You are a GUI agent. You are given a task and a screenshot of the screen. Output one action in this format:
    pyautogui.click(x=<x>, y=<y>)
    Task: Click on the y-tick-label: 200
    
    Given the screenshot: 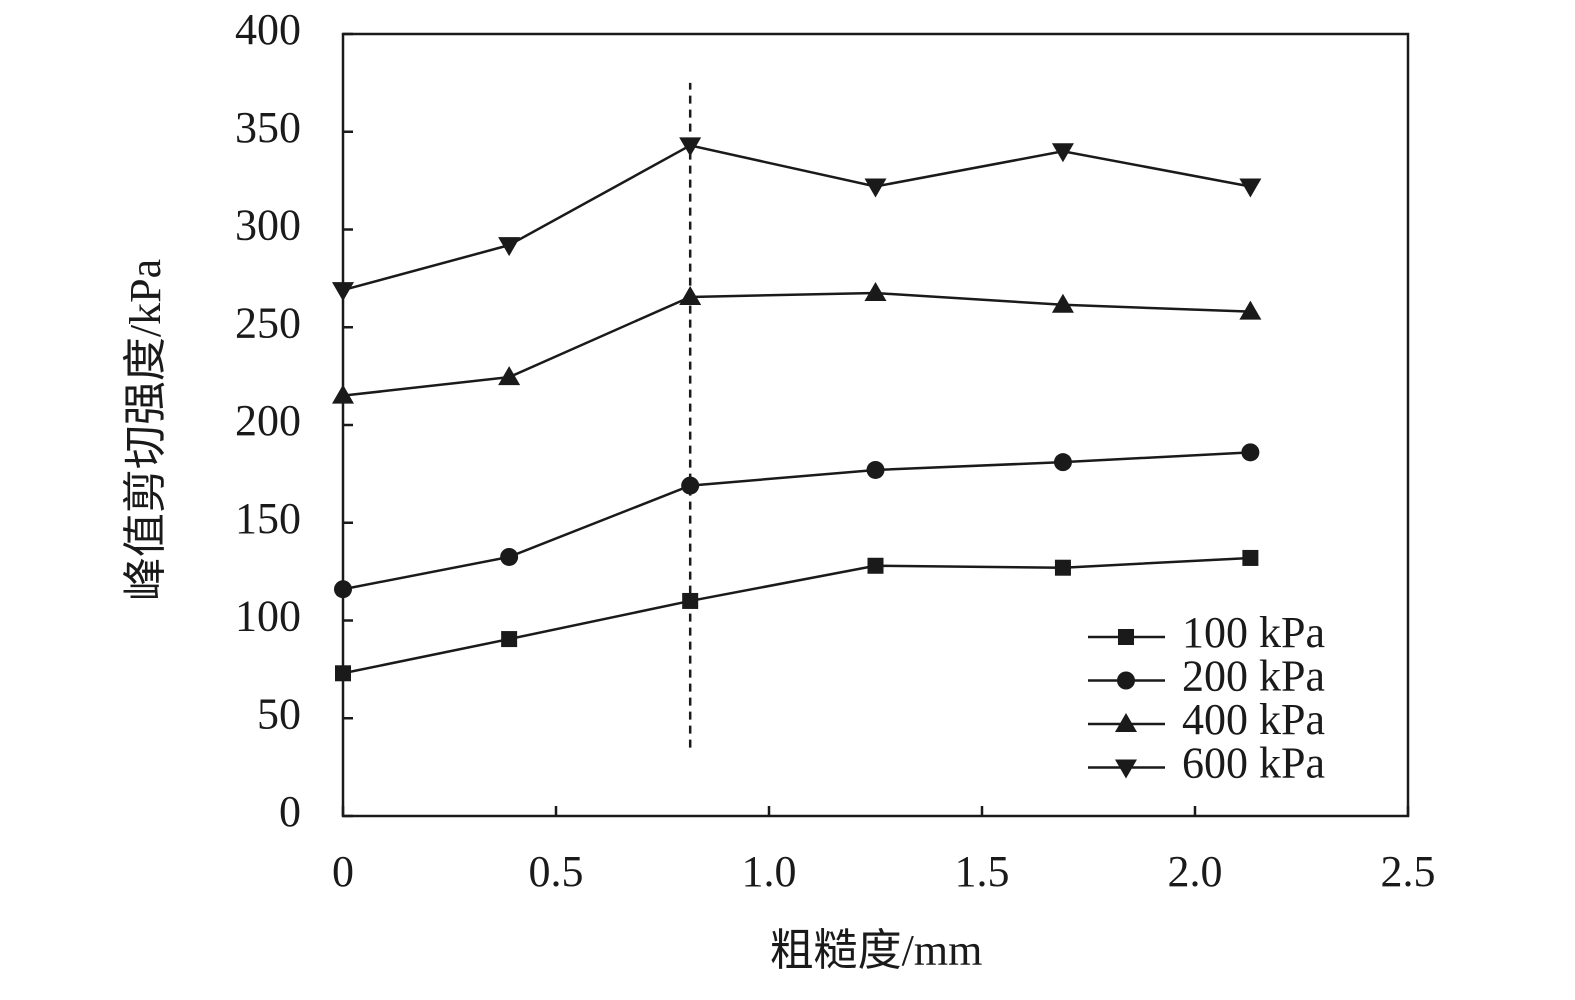 What is the action you would take?
    pyautogui.click(x=268, y=420)
    